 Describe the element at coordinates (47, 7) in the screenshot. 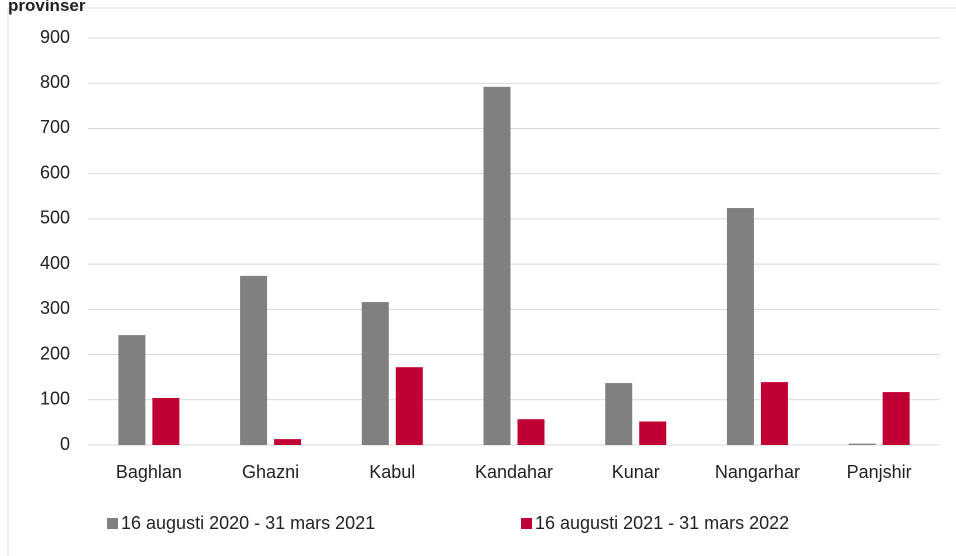

I see `chart-title: provinser` at that location.